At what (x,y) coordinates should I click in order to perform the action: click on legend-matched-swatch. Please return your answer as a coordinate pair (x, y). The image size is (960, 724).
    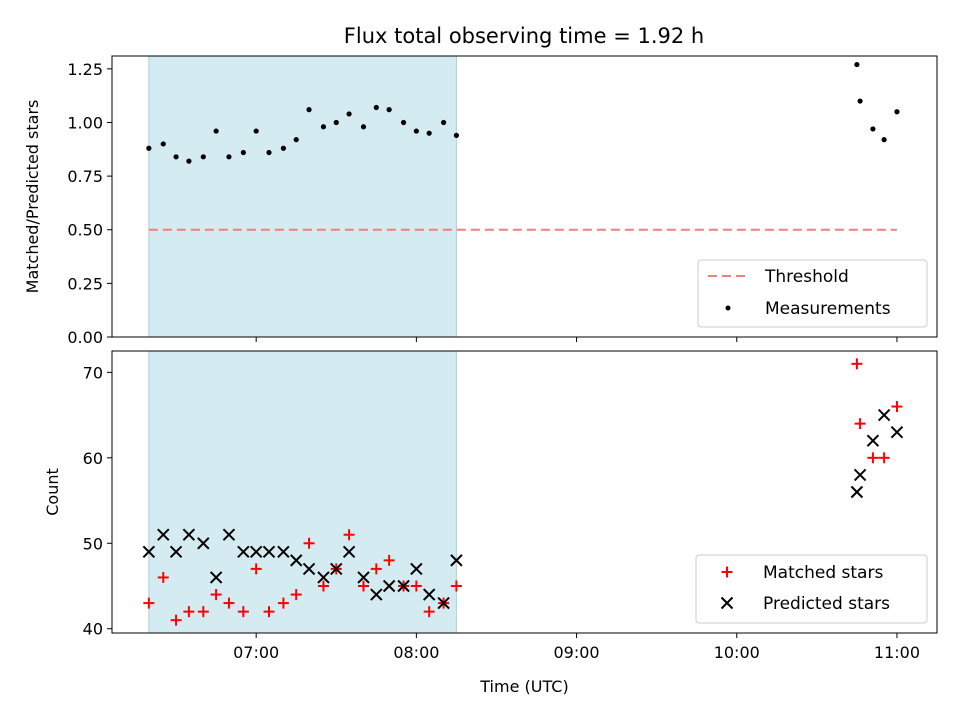
    Looking at the image, I should click on (727, 572).